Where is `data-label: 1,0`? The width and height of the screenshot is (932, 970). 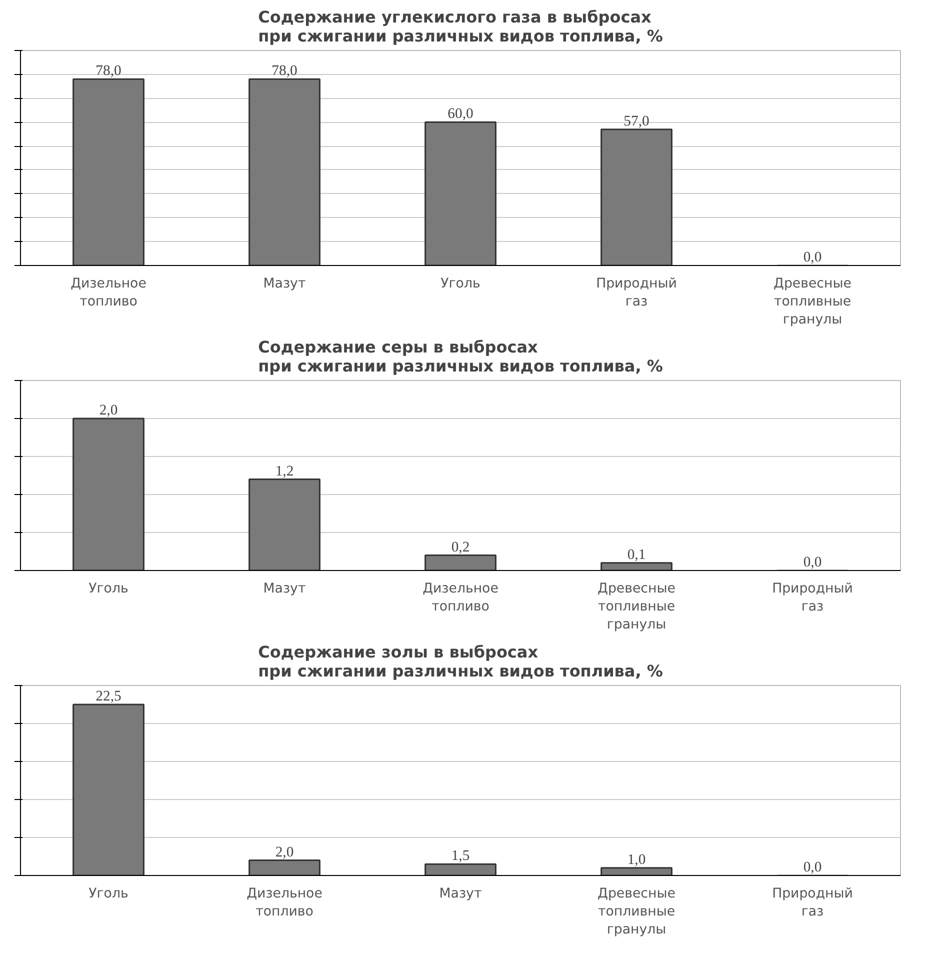
data-label: 1,0 is located at coordinates (636, 860).